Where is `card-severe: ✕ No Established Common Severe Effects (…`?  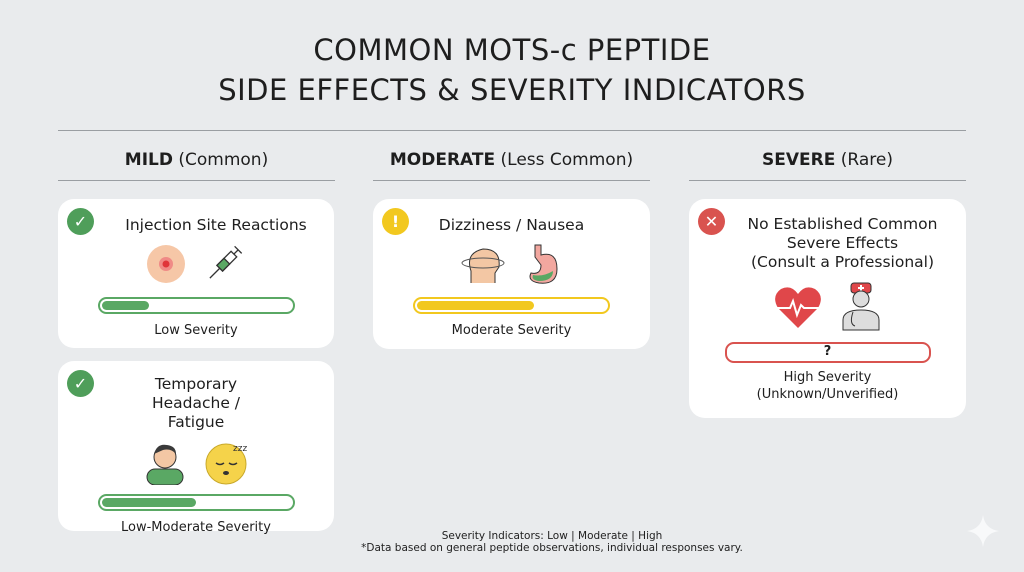
card-severe: ✕ No Established Common Severe Effects (… is located at coordinates (827, 308).